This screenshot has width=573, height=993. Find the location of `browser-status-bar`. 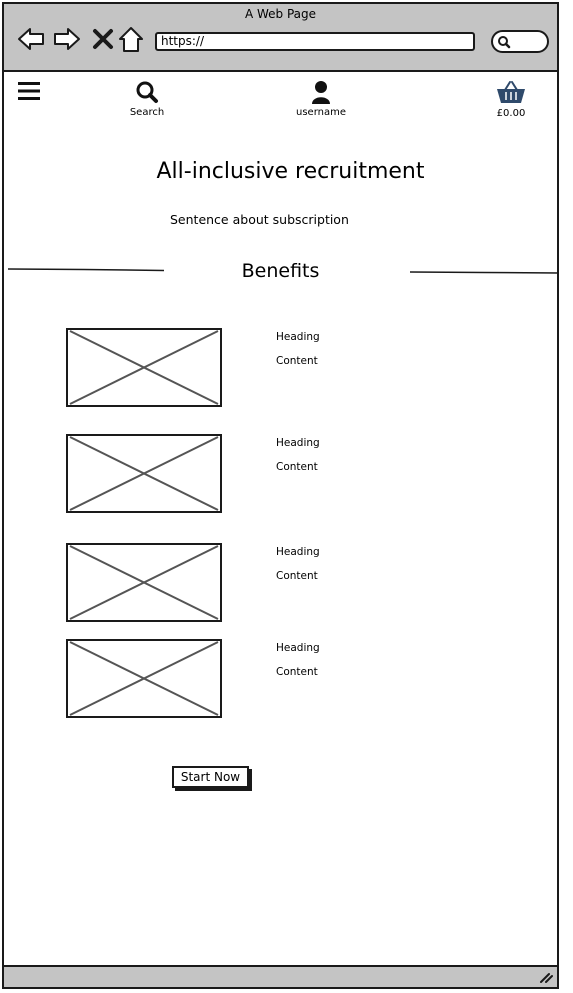

browser-status-bar is located at coordinates (280, 976).